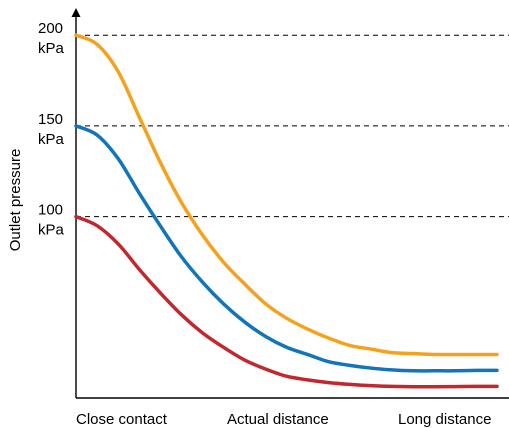  I want to click on y-axis-label: Outlet pressure, so click(15, 200).